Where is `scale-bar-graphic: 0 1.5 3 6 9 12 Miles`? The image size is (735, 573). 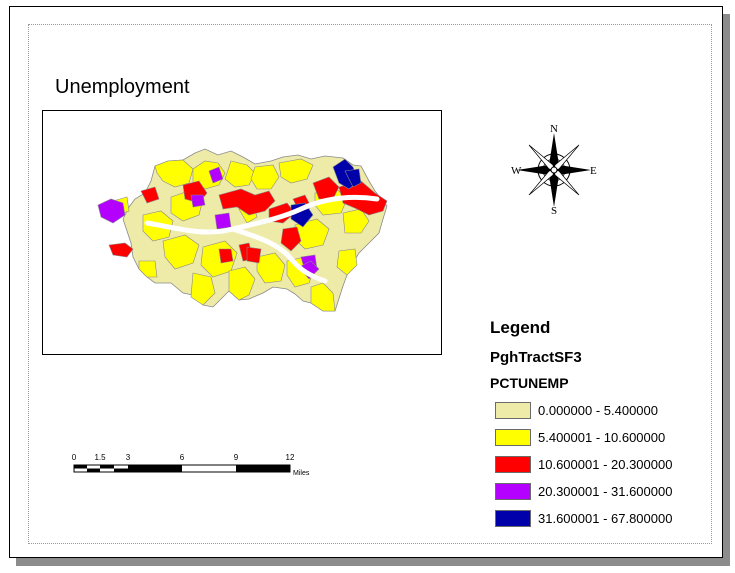 scale-bar-graphic: 0 1.5 3 6 9 12 Miles is located at coordinates (191, 465).